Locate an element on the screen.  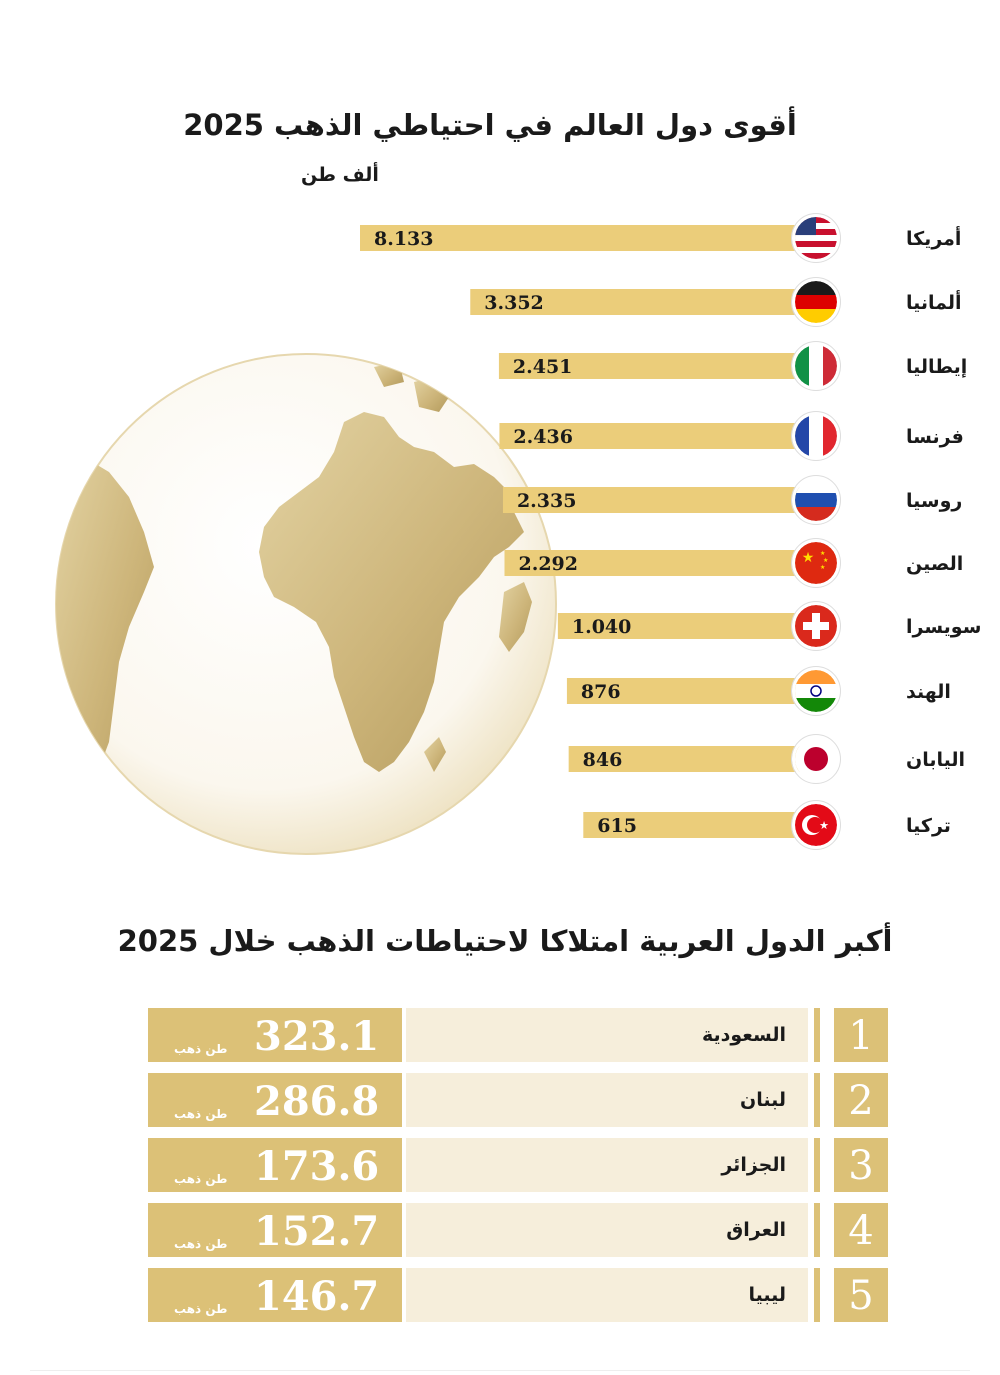
value-cell: طن ذهب 152.7 is located at coordinates (275, 1230).